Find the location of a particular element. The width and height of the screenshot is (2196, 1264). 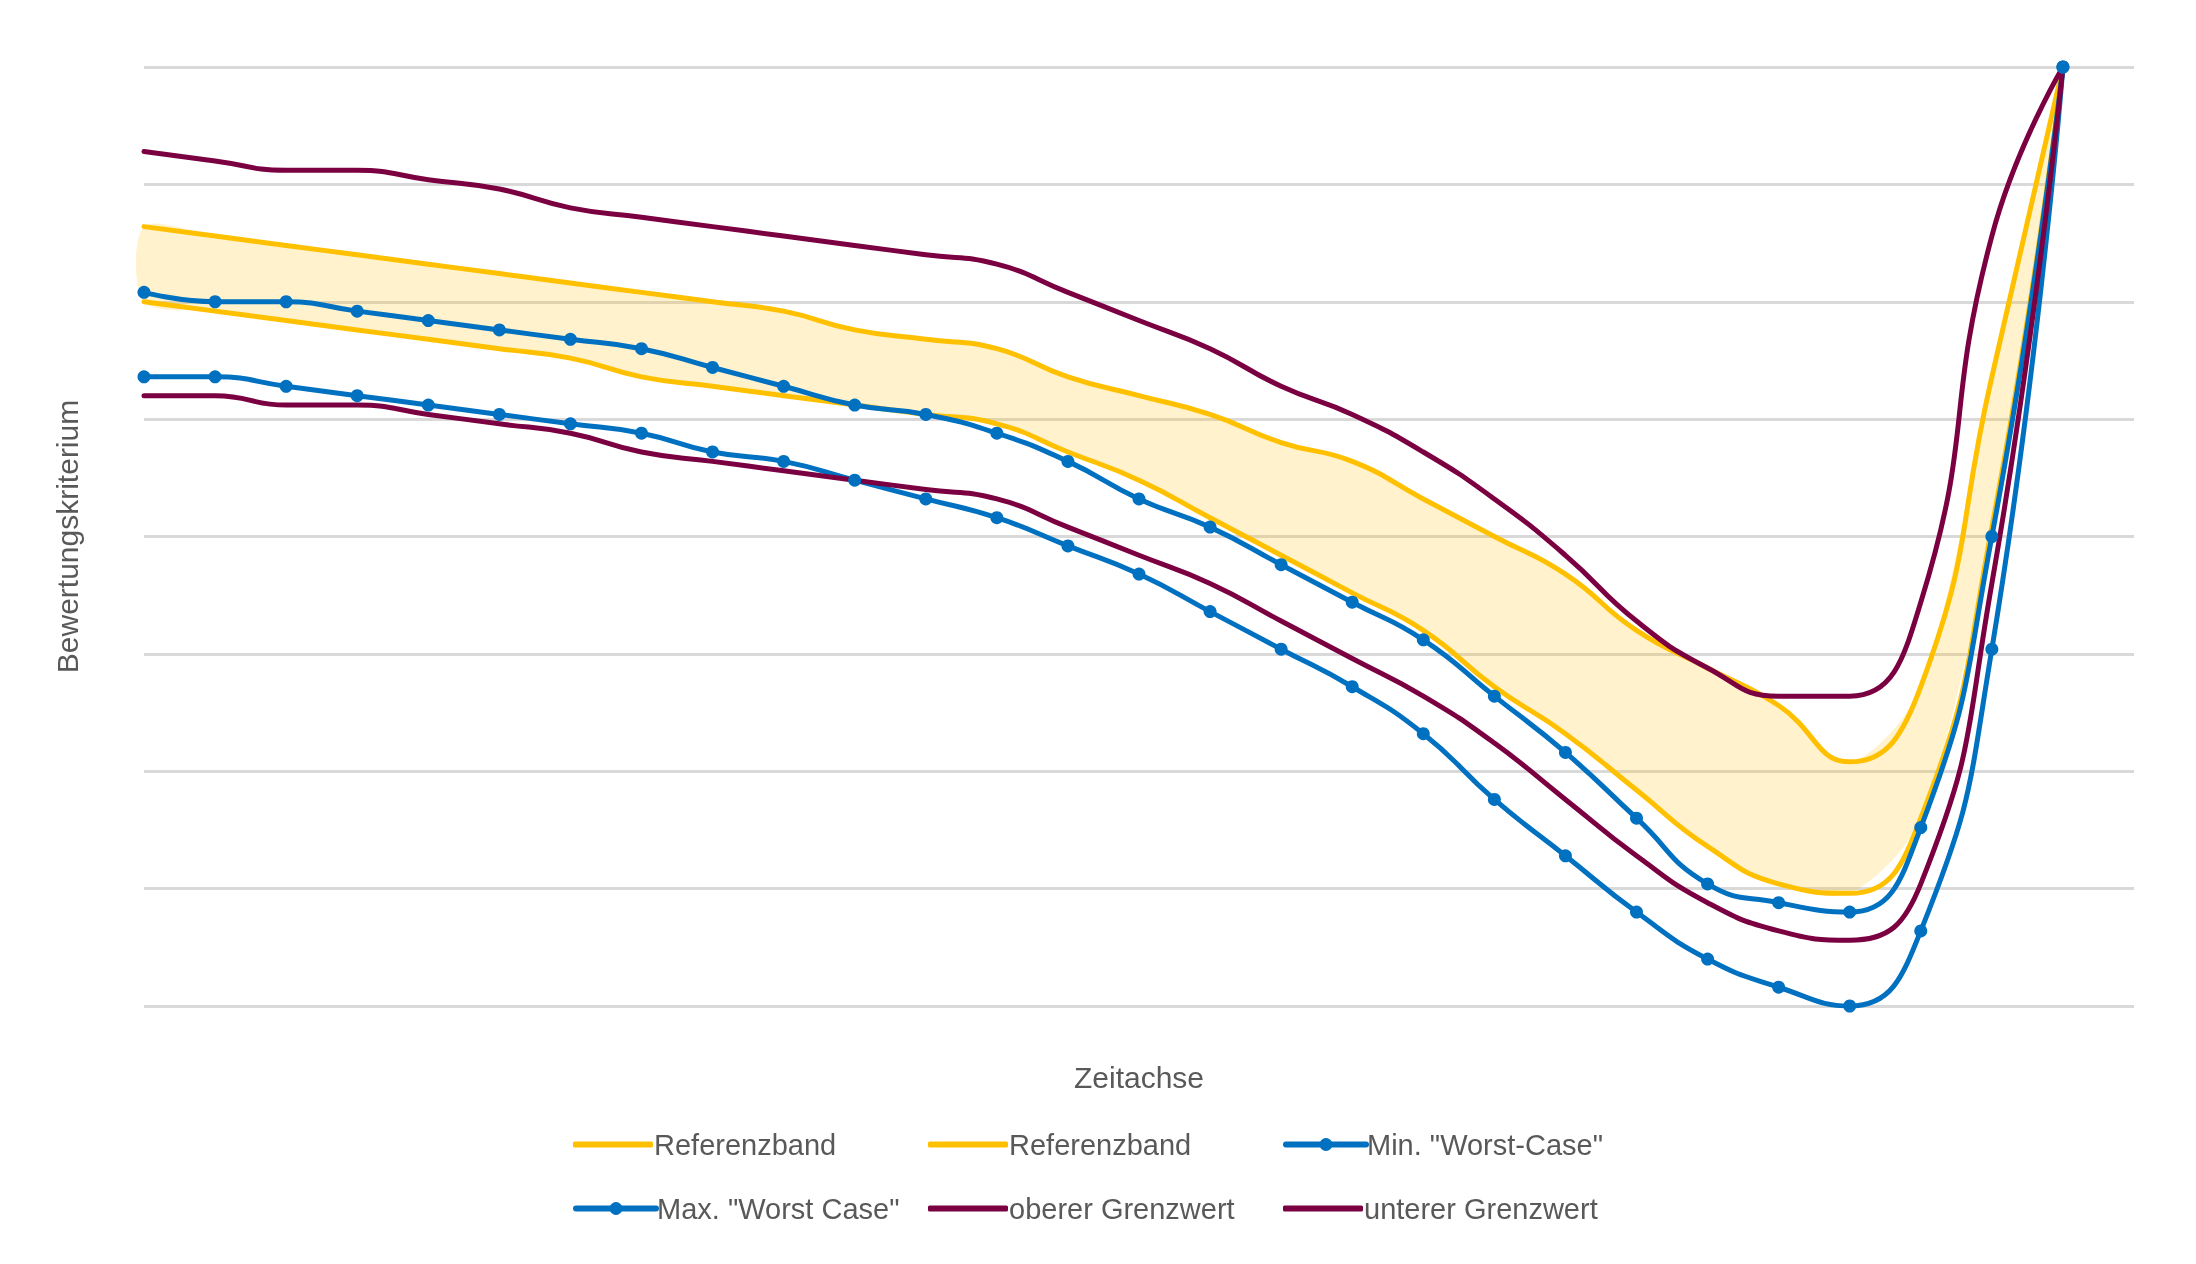

legend-label: Min. "Worst-Case" is located at coordinates (1485, 1144).